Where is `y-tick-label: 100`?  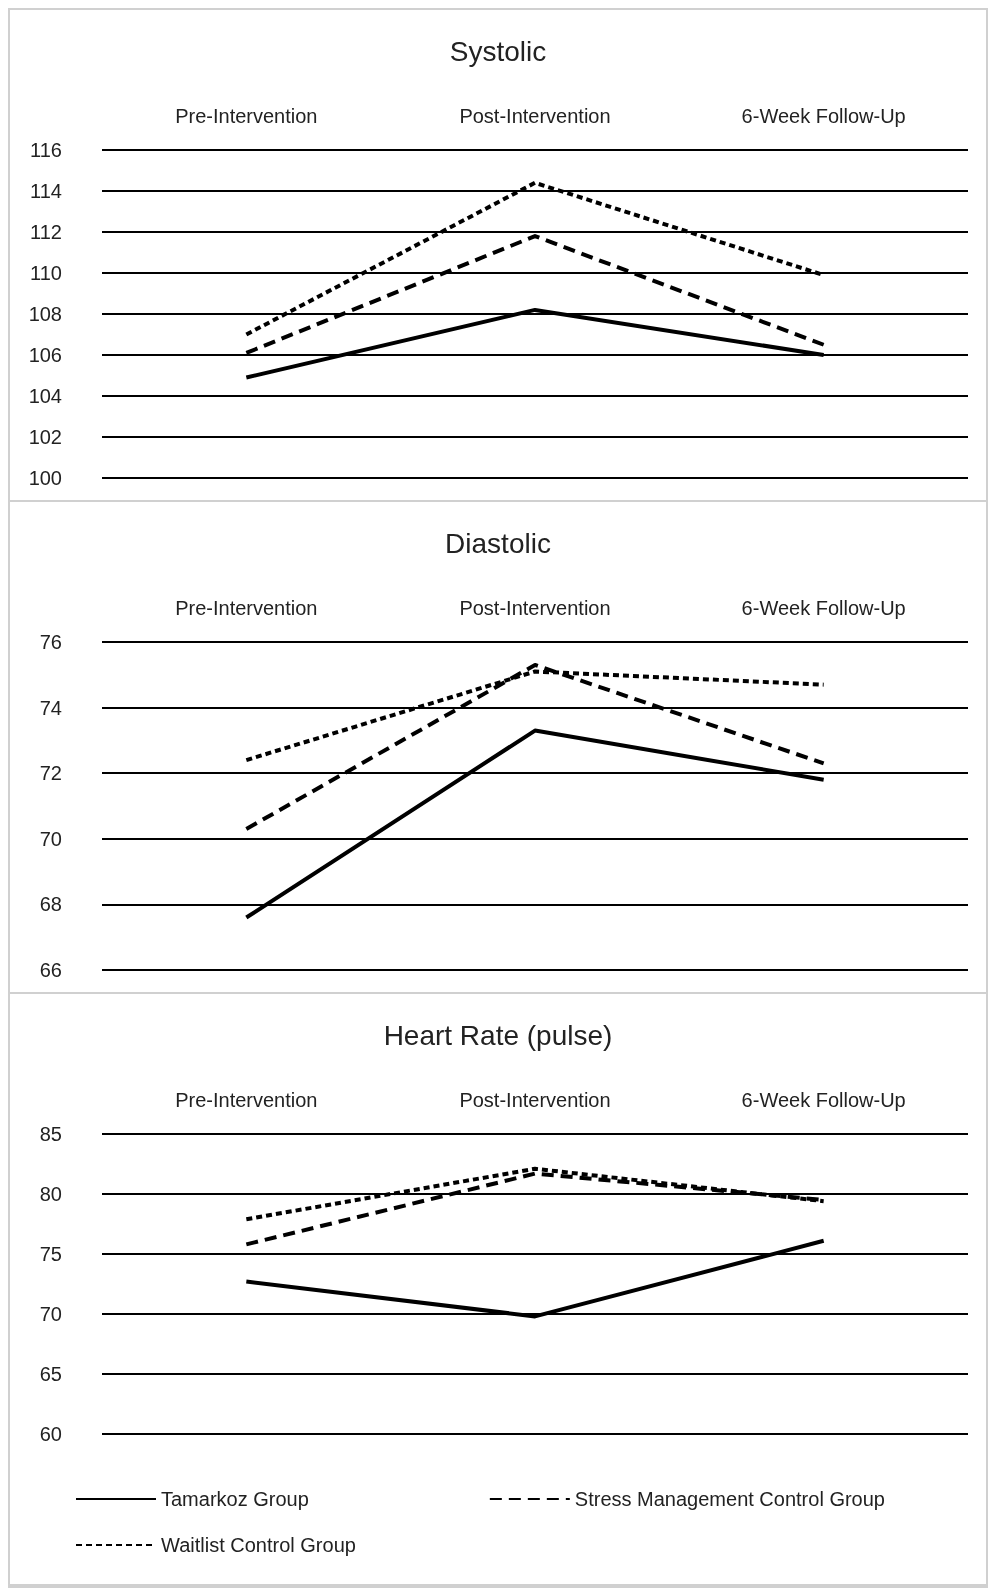 y-tick-label: 100 is located at coordinates (45, 478).